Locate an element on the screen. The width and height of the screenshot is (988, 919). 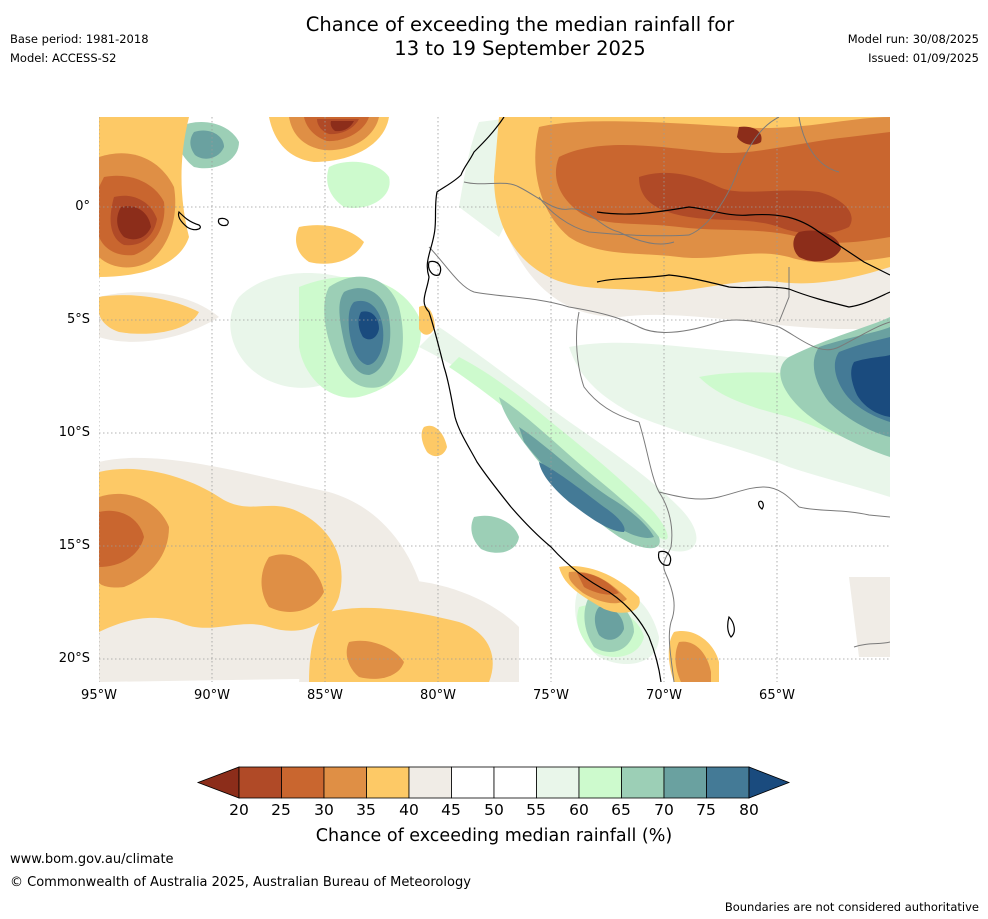
lon-label: 80°W is located at coordinates (438, 695).